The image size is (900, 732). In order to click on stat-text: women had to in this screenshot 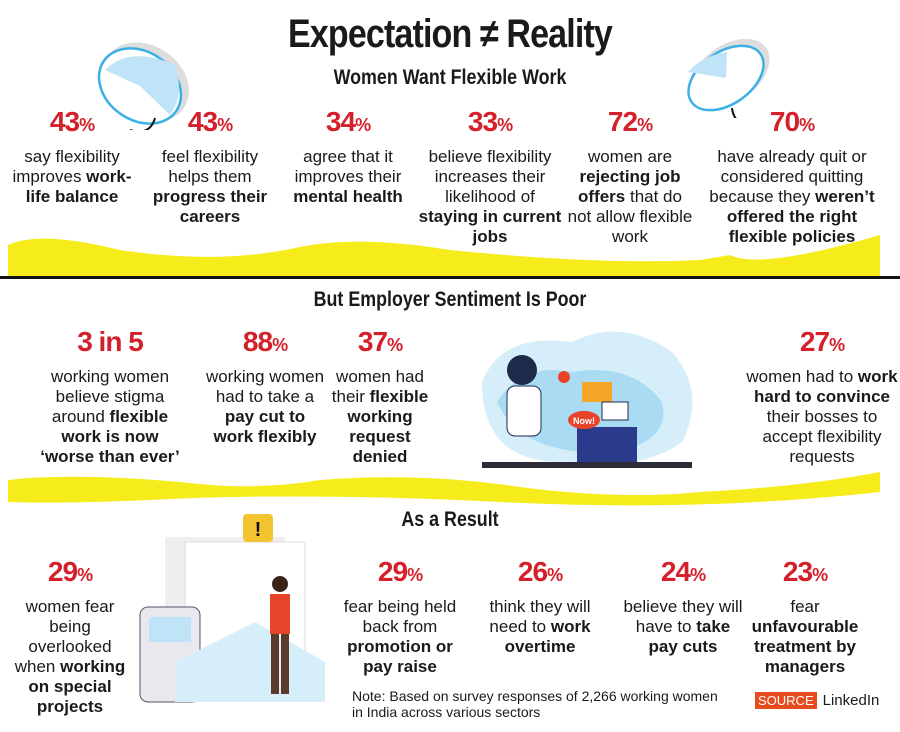, I will do `click(802, 376)`.